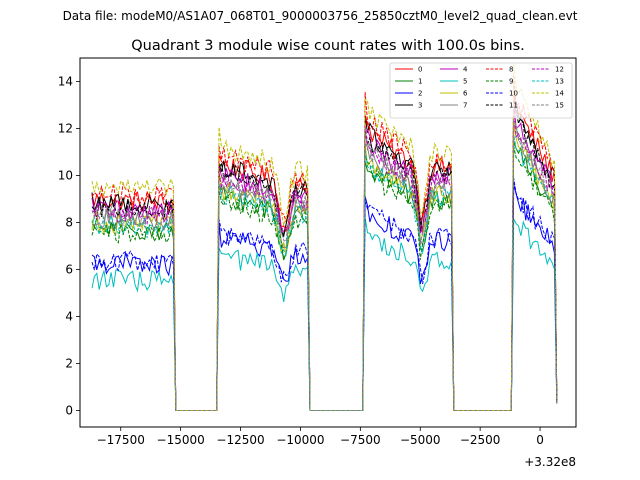 The width and height of the screenshot is (640, 480). What do you see at coordinates (513, 106) in the screenshot?
I see `legend-label-11: 11` at bounding box center [513, 106].